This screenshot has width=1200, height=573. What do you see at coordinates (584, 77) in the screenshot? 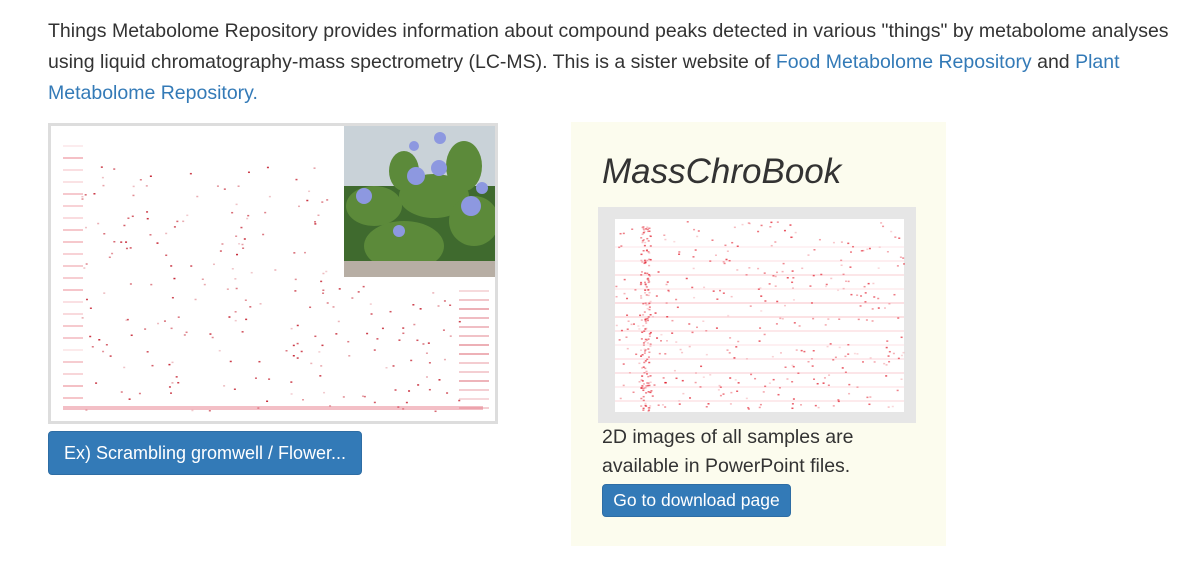
I see `plant-metabolome-link: Plant Metabolome Repository.` at bounding box center [584, 77].